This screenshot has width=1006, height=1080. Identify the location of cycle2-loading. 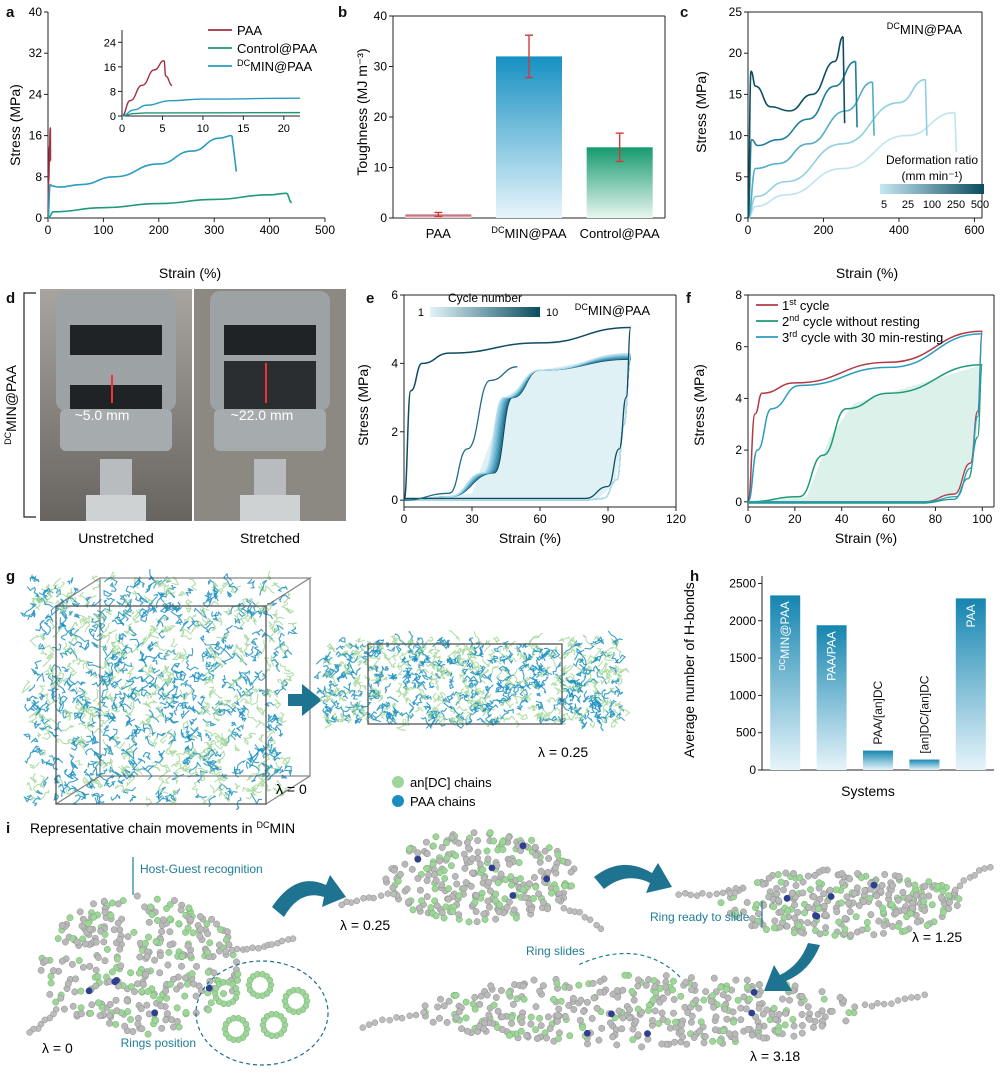
(865, 433).